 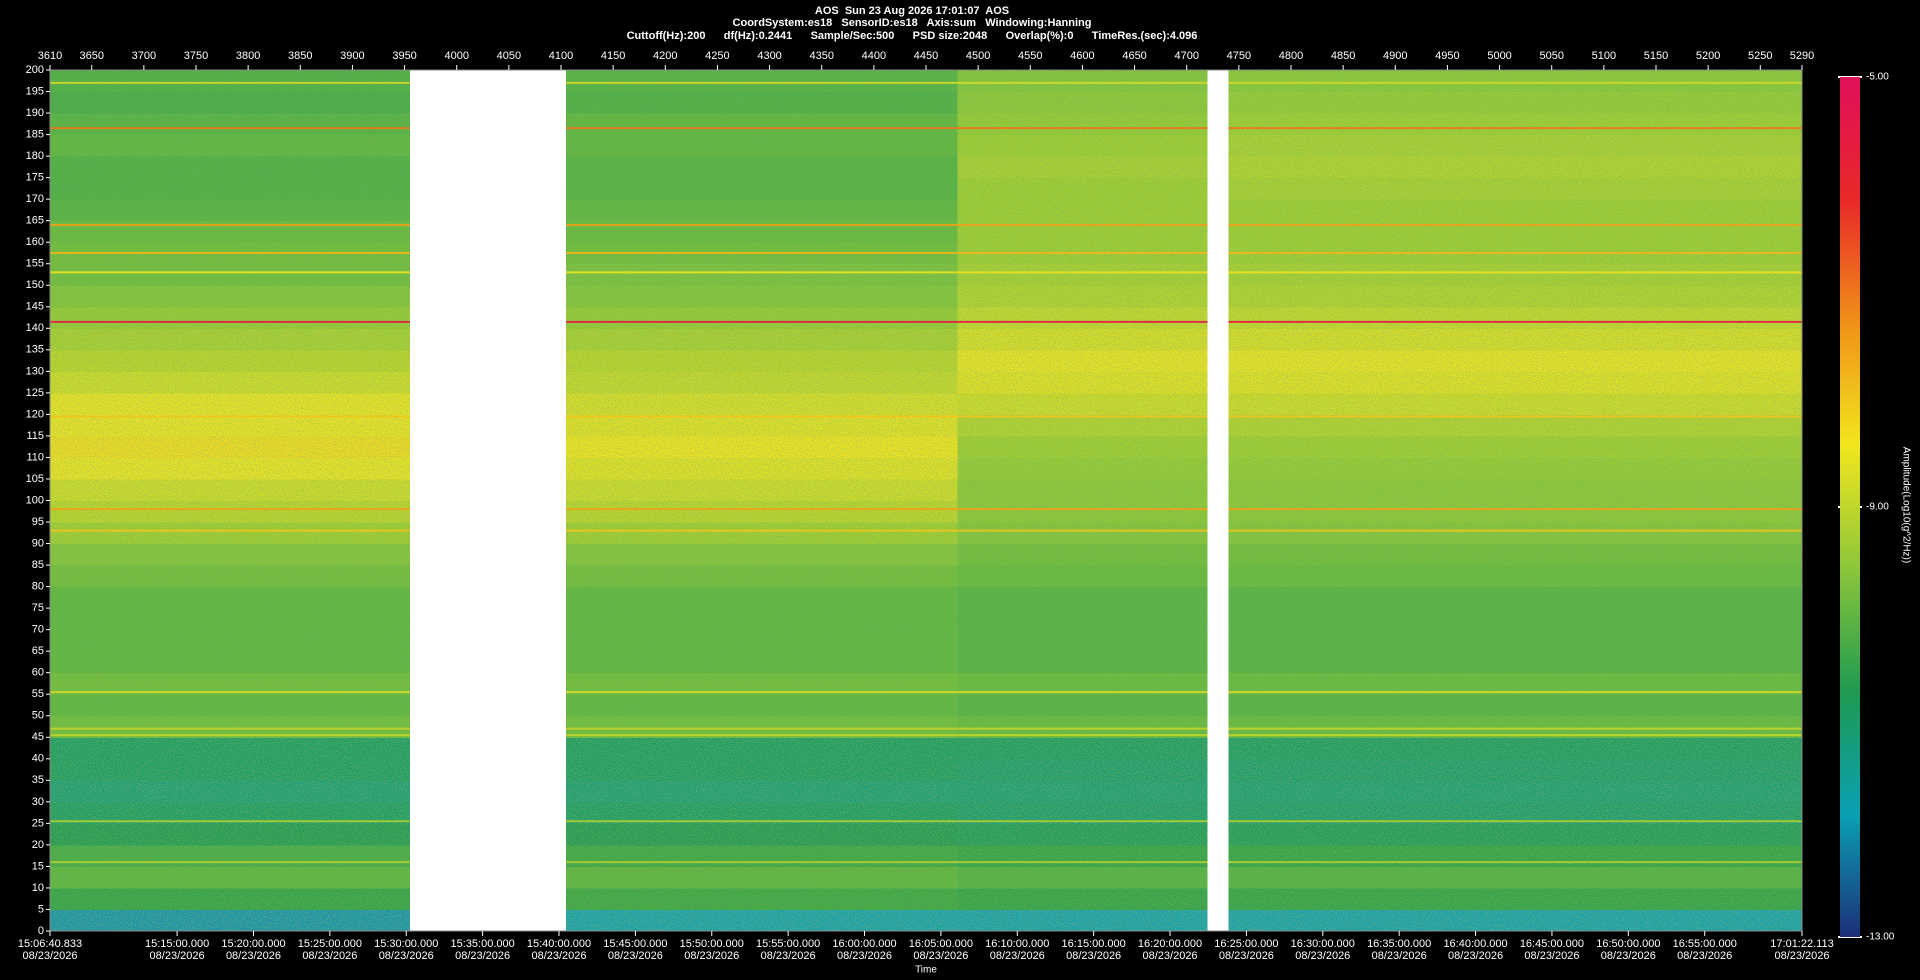 I want to click on x-tick-label: 4200, so click(x=665, y=56).